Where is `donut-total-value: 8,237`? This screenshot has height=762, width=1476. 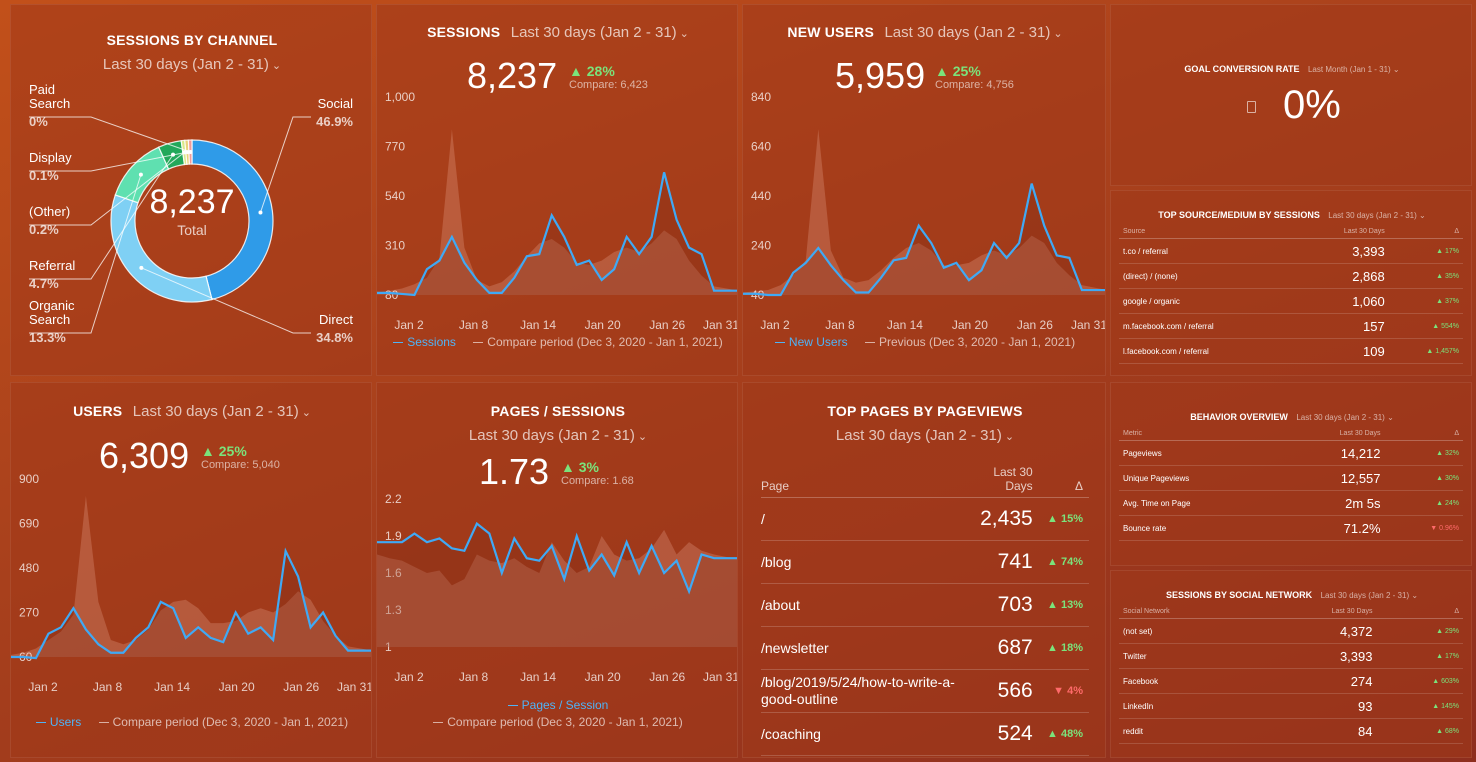 donut-total-value: 8,237 is located at coordinates (192, 202).